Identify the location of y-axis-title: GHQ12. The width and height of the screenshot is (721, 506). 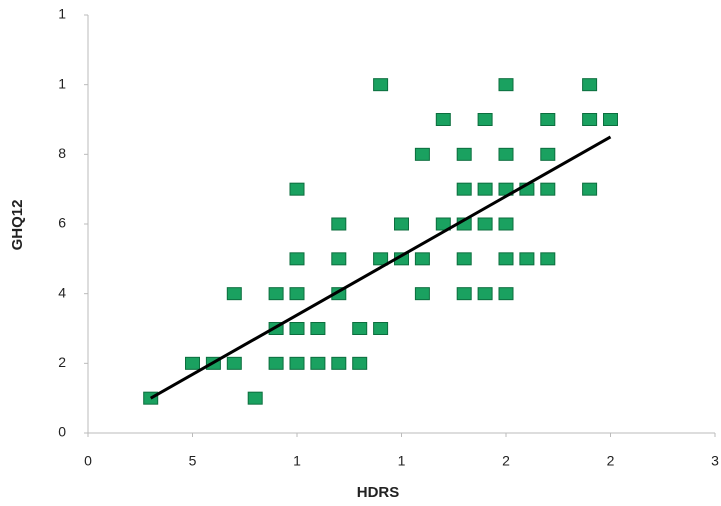
(17, 225).